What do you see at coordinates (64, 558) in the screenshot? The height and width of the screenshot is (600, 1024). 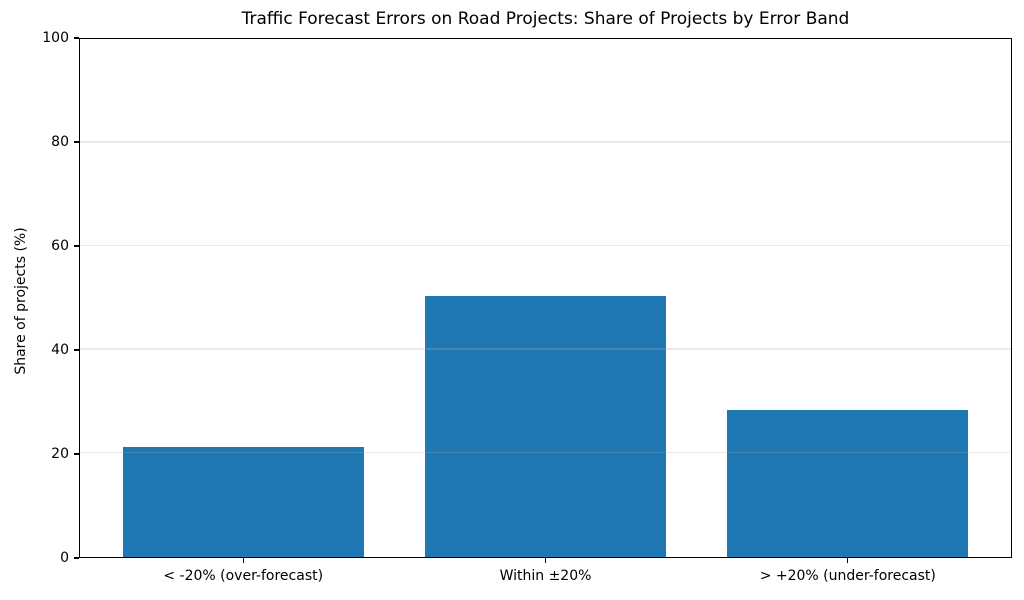 I see `y-tick-label-0: 0` at bounding box center [64, 558].